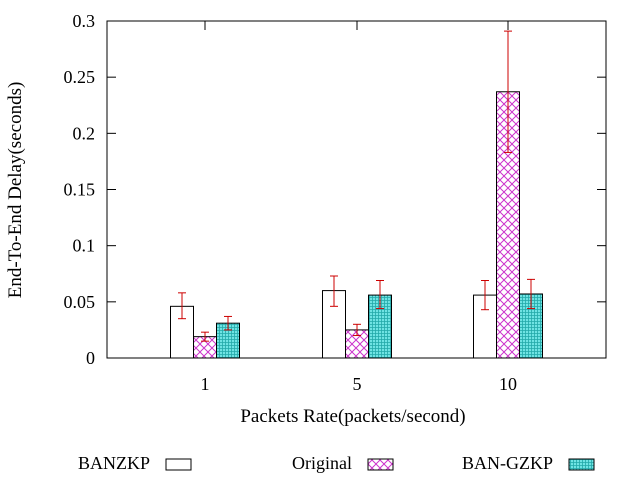 This screenshot has height=485, width=640. I want to click on y-tick-label: 0.05, so click(80, 302).